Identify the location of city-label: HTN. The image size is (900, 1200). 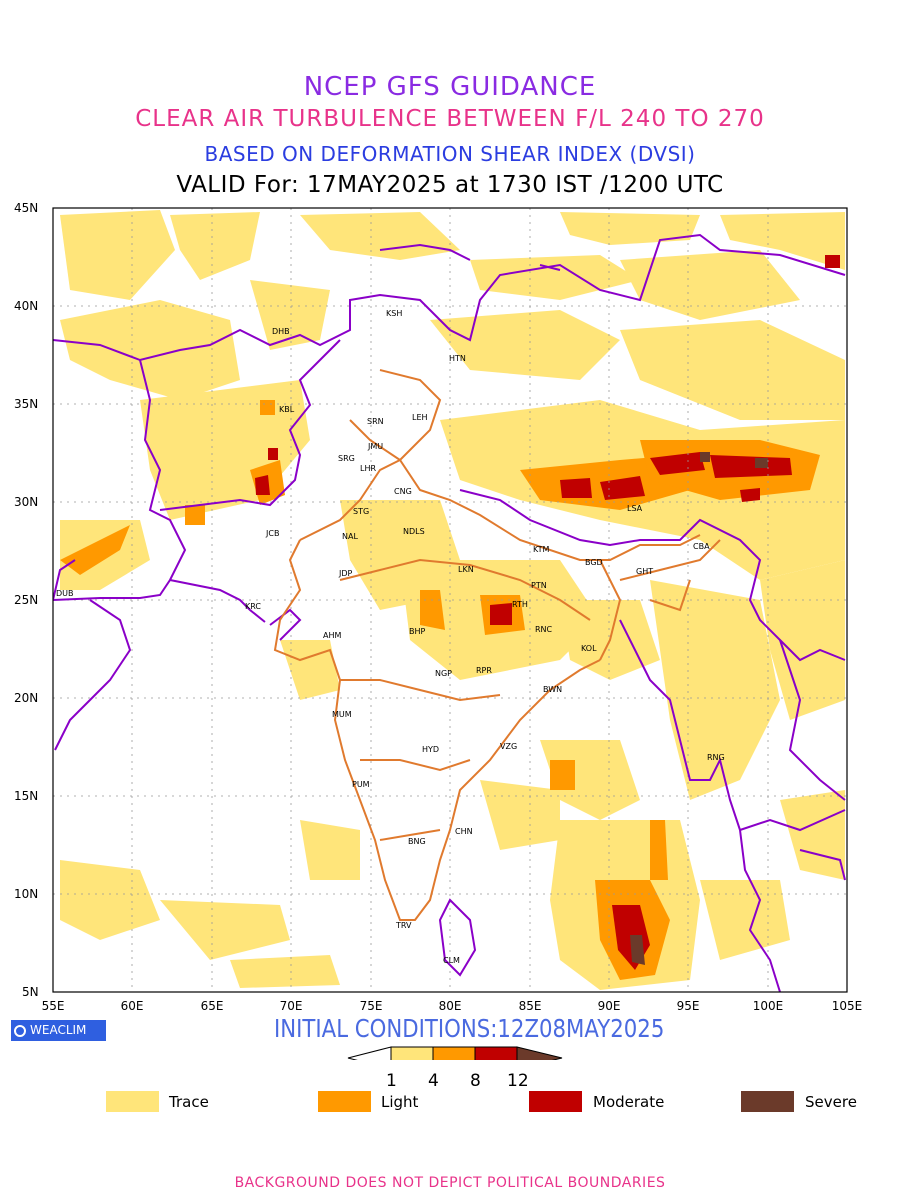
(457, 358).